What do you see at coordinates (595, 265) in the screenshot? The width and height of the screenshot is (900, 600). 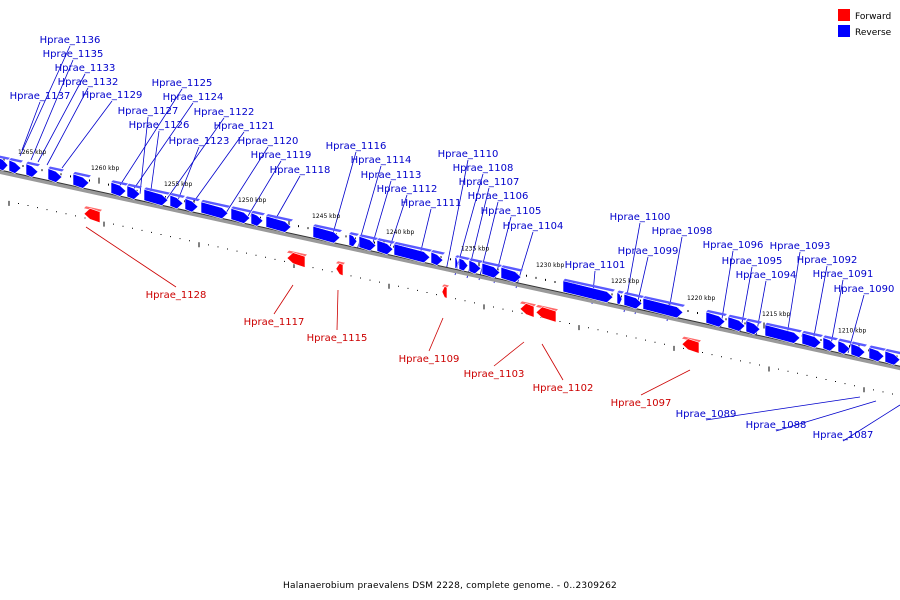 I see `reverse-gene-label: Hprae_1101` at bounding box center [595, 265].